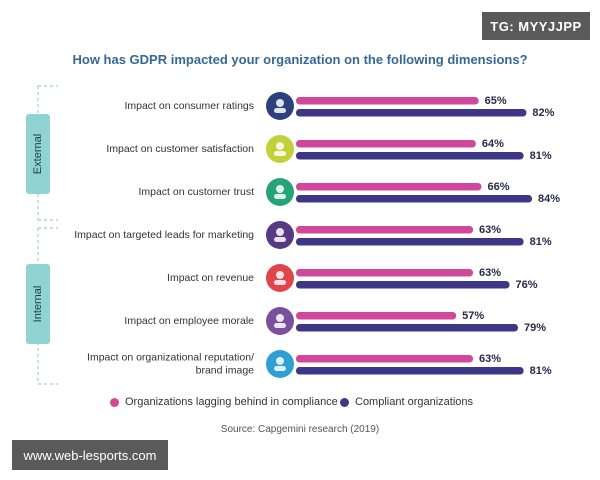 The width and height of the screenshot is (600, 480). Describe the element at coordinates (280, 318) in the screenshot. I see `employee-morale-icon-glyph-head` at that location.